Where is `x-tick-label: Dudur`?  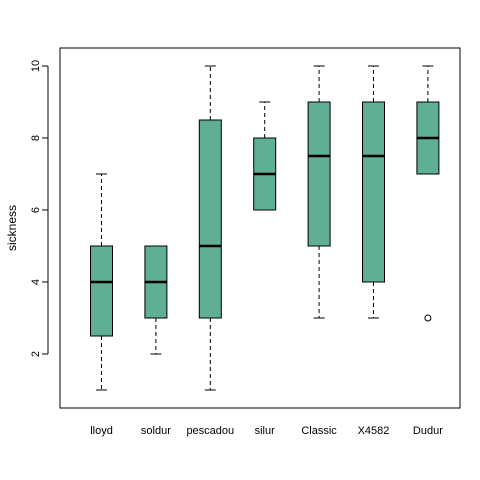 x-tick-label: Dudur is located at coordinates (428, 431).